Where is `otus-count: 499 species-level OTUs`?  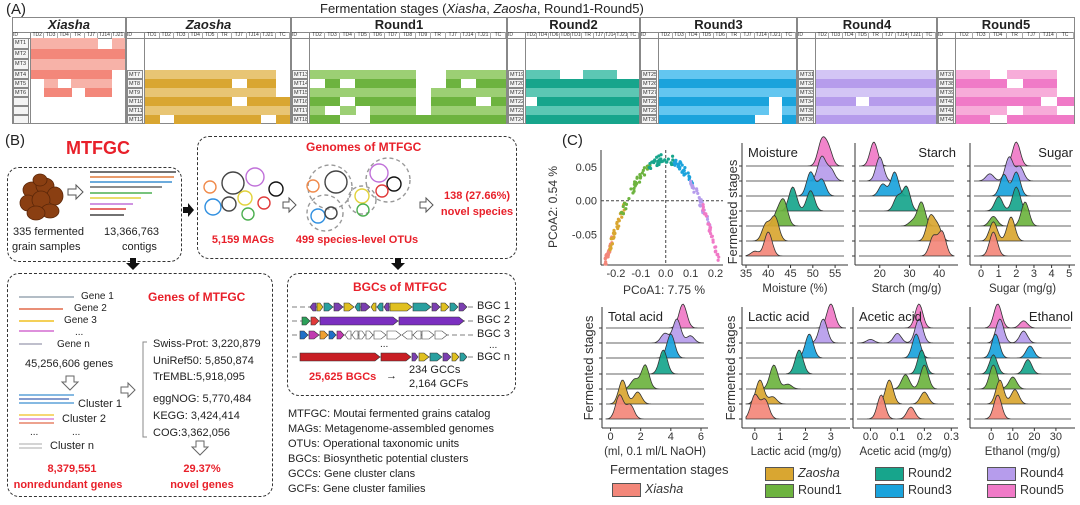
otus-count: 499 species-level OTUs is located at coordinates (357, 240).